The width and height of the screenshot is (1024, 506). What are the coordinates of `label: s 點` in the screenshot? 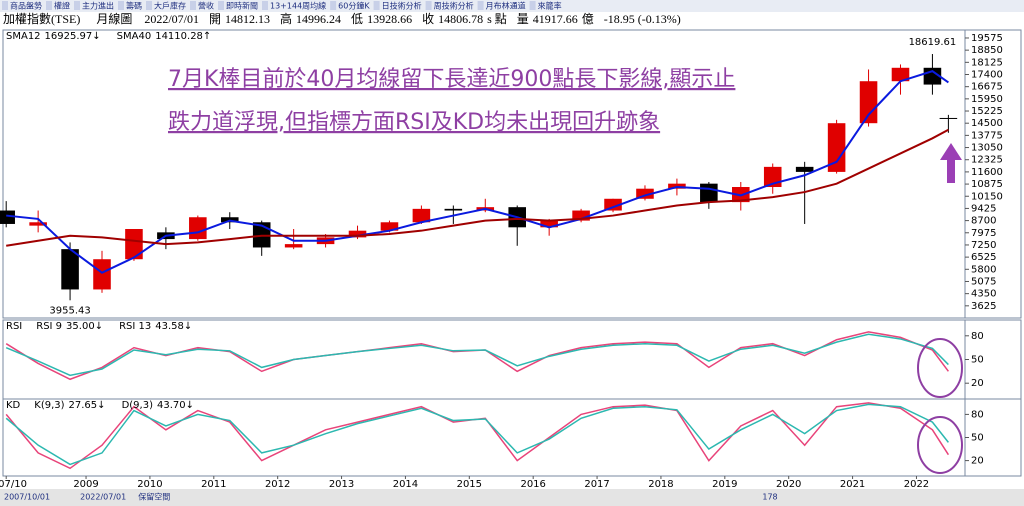 It's located at (497, 19).